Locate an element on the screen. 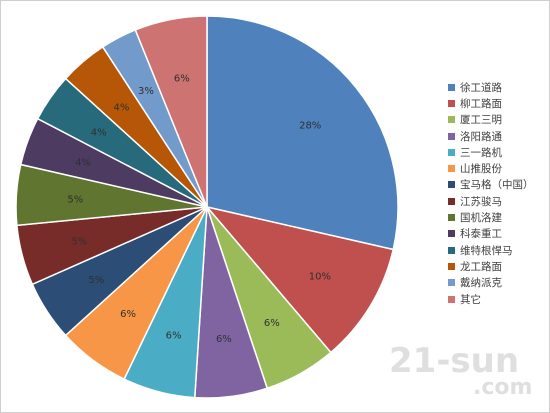  legend-label: 戴纳派克 is located at coordinates (481, 283).